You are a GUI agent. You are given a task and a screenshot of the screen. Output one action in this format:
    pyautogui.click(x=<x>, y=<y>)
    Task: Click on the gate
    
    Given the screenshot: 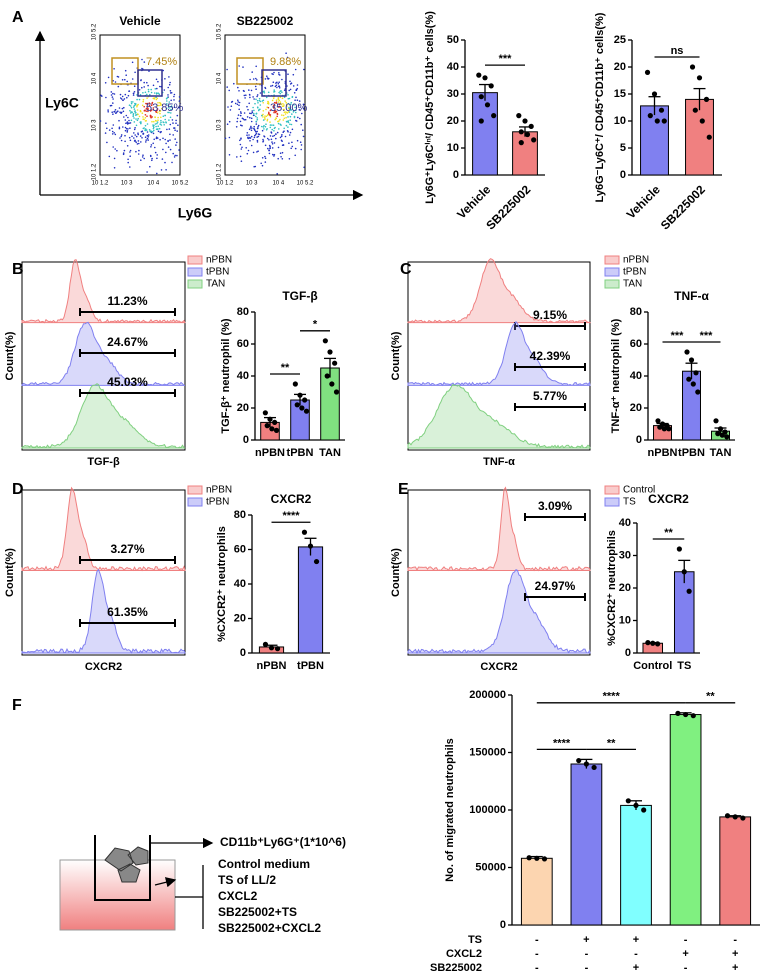 What is the action you would take?
    pyautogui.click(x=274, y=83)
    